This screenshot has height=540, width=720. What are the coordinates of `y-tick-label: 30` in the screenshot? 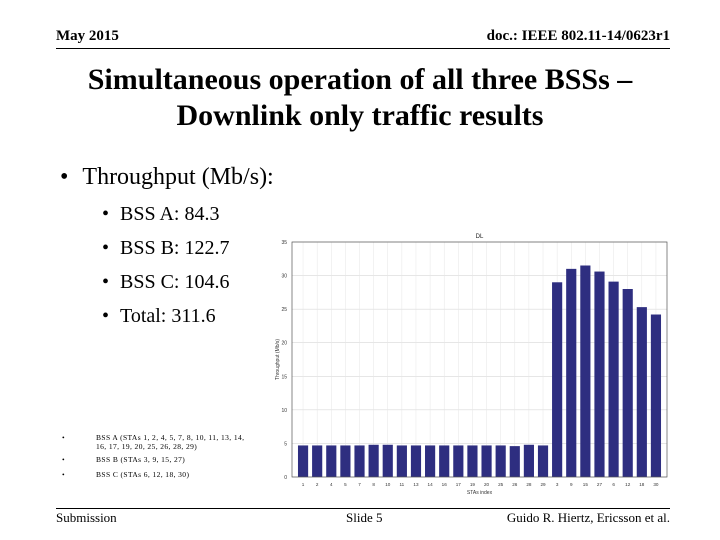 It's located at (284, 277).